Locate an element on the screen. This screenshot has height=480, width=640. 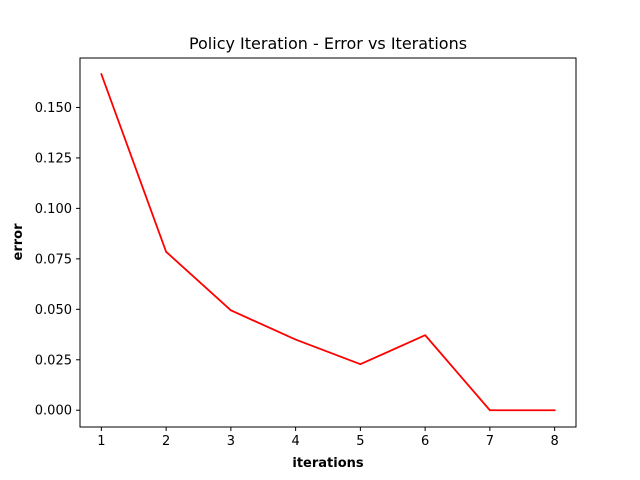
x-tick-label: 8 is located at coordinates (554, 441).